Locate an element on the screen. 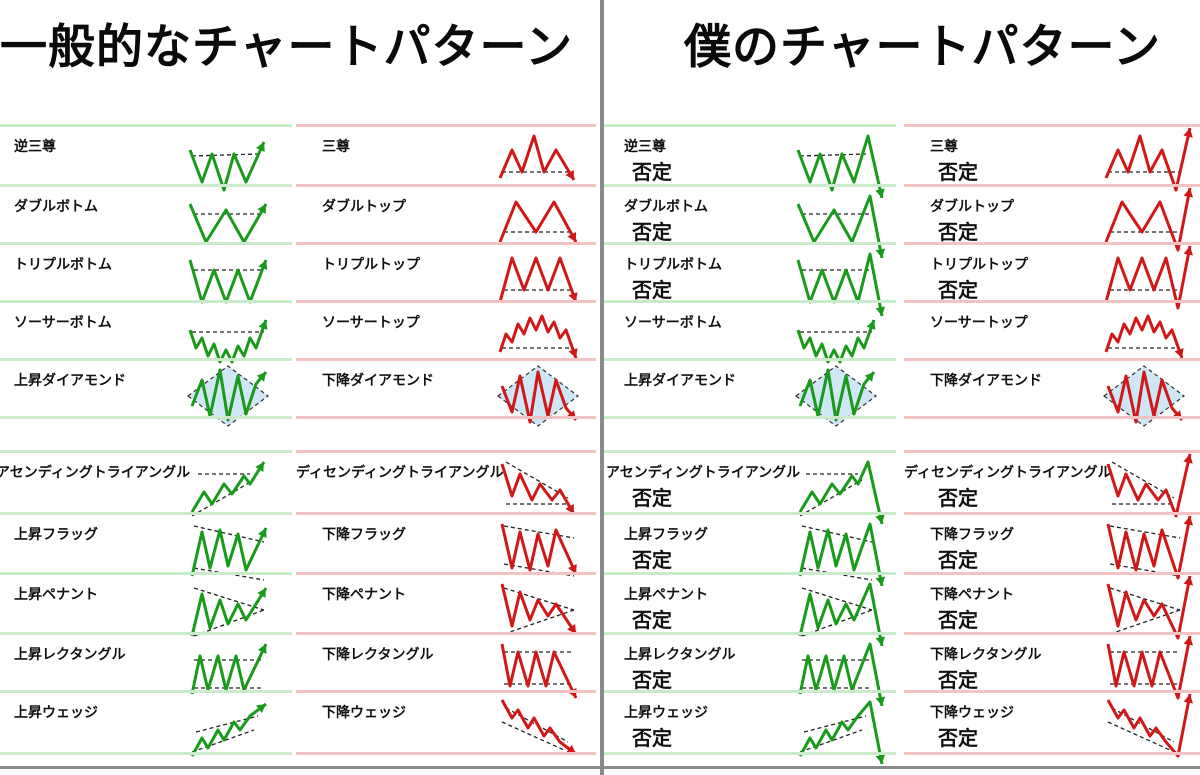 The width and height of the screenshot is (1200, 775). pattern-name: 逆三尊 is located at coordinates (35, 147).